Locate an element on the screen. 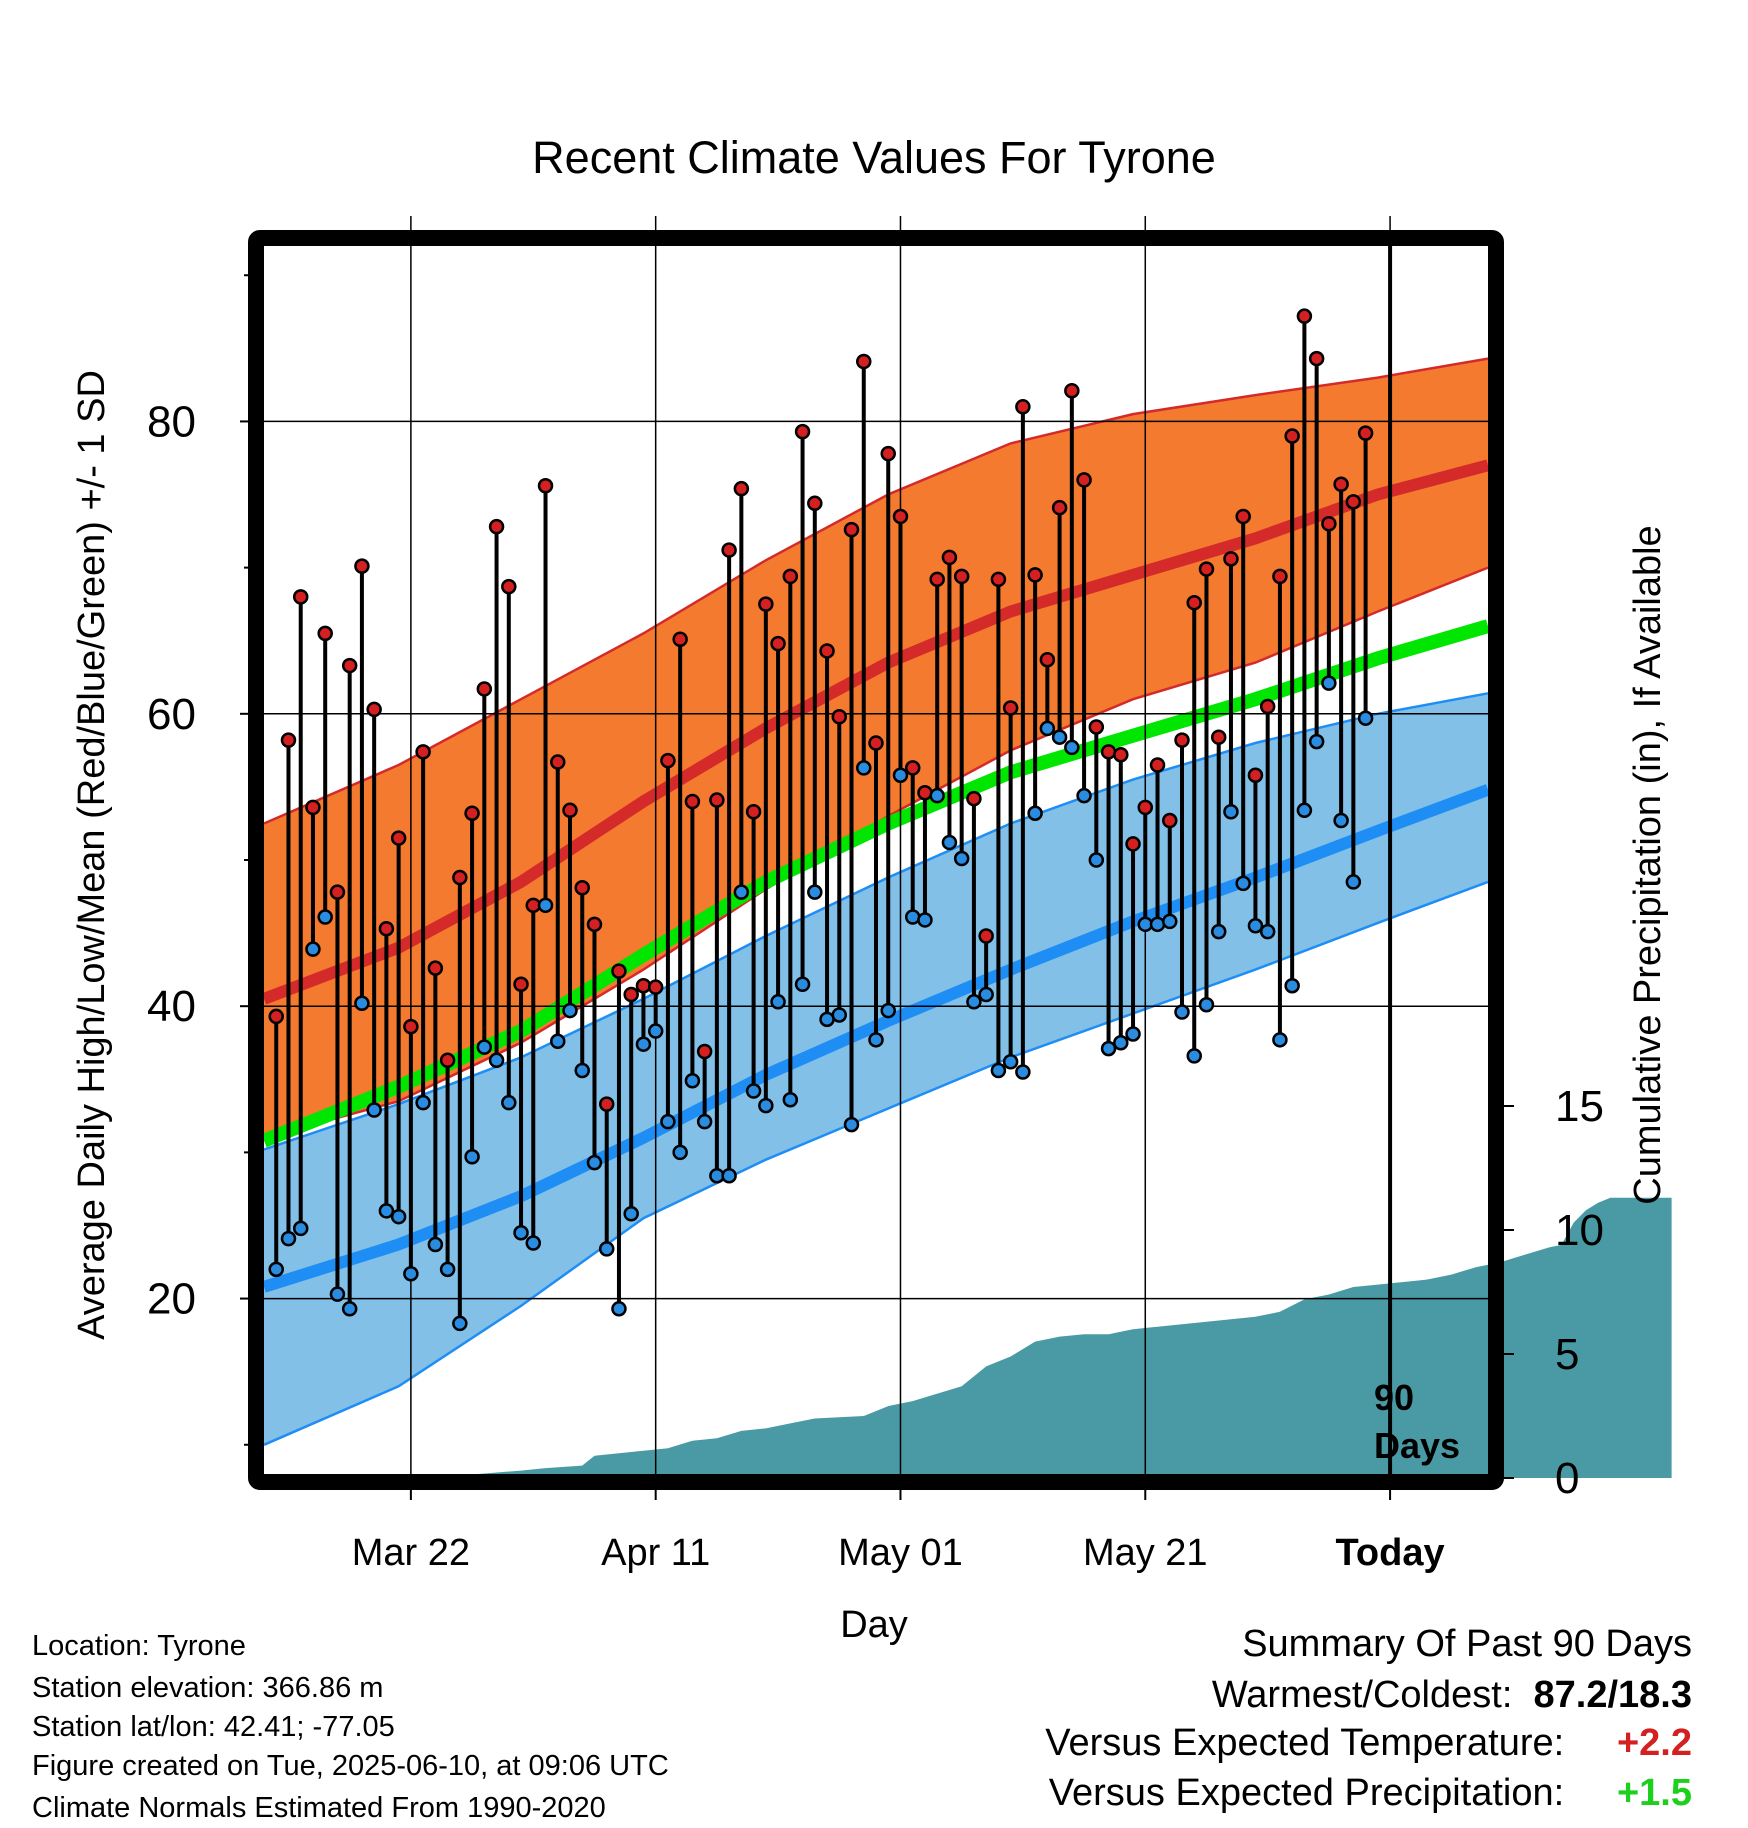 The height and width of the screenshot is (1828, 1748). y2-tick-label: 0 is located at coordinates (1567, 1478).